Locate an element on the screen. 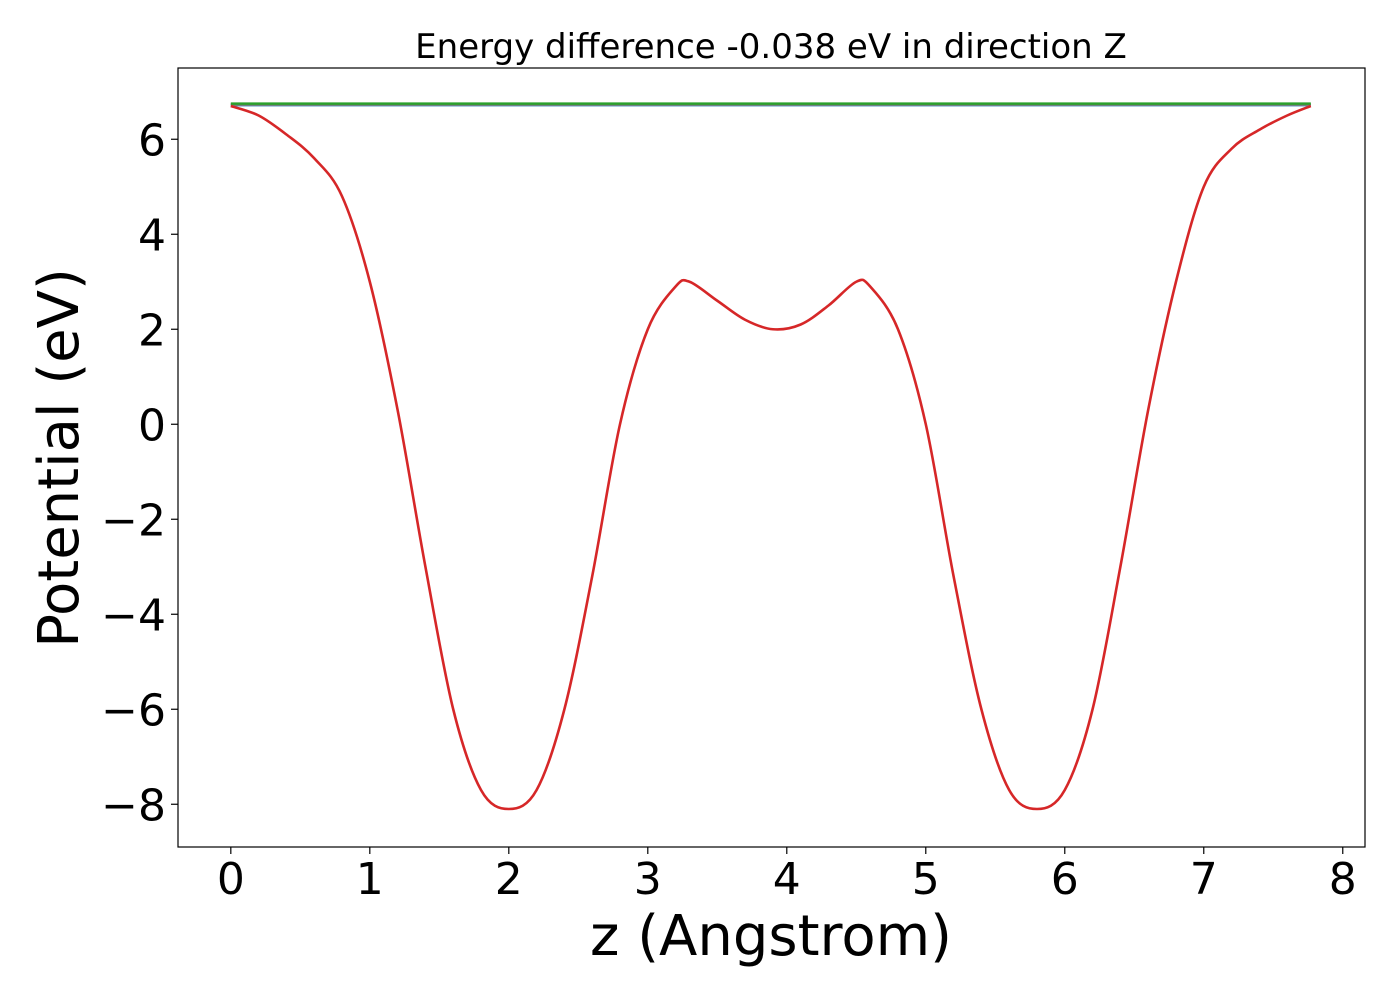 The image size is (1400, 1000). y-tick-label: 4 is located at coordinates (152, 235).